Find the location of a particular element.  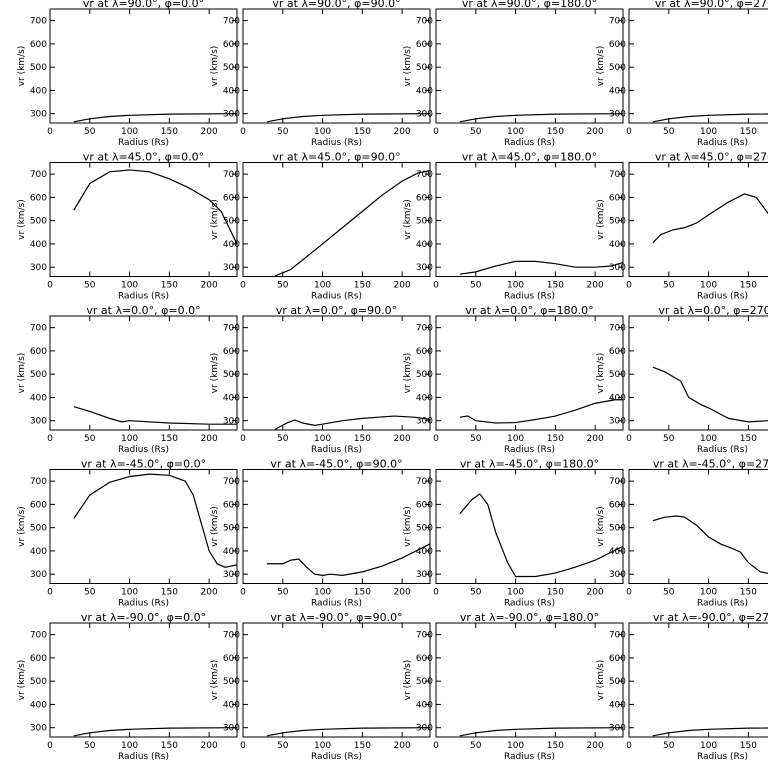

chart-title: vr at λ=45.0°, φ=0.0° is located at coordinates (143, 157).